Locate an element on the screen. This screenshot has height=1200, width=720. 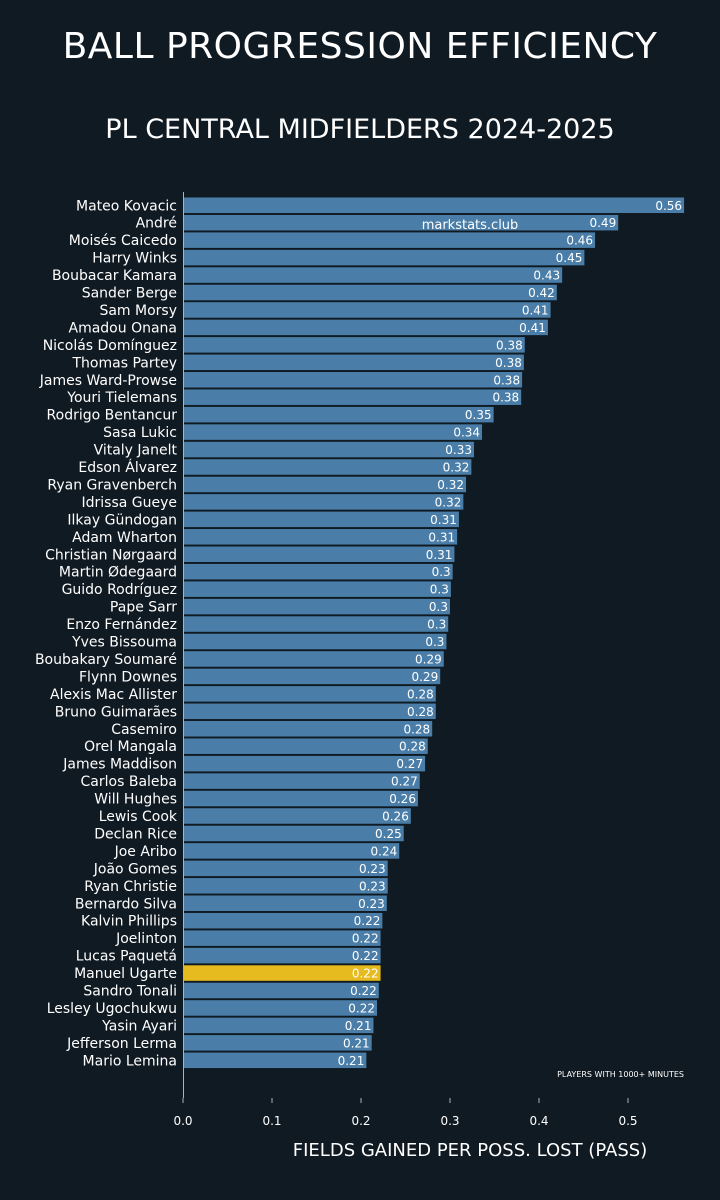
category-label: Sander Berge is located at coordinates (129, 294).